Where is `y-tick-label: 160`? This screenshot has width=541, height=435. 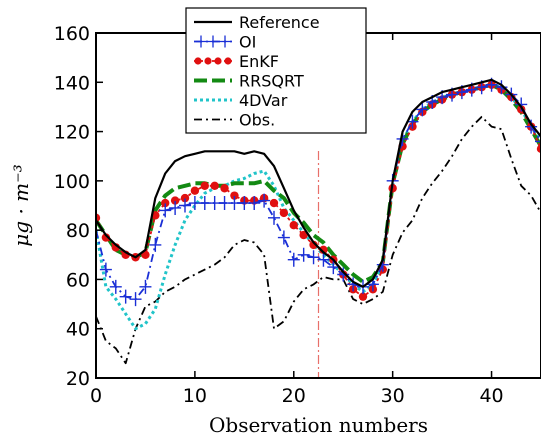 y-tick-label: 160 is located at coordinates (72, 34).